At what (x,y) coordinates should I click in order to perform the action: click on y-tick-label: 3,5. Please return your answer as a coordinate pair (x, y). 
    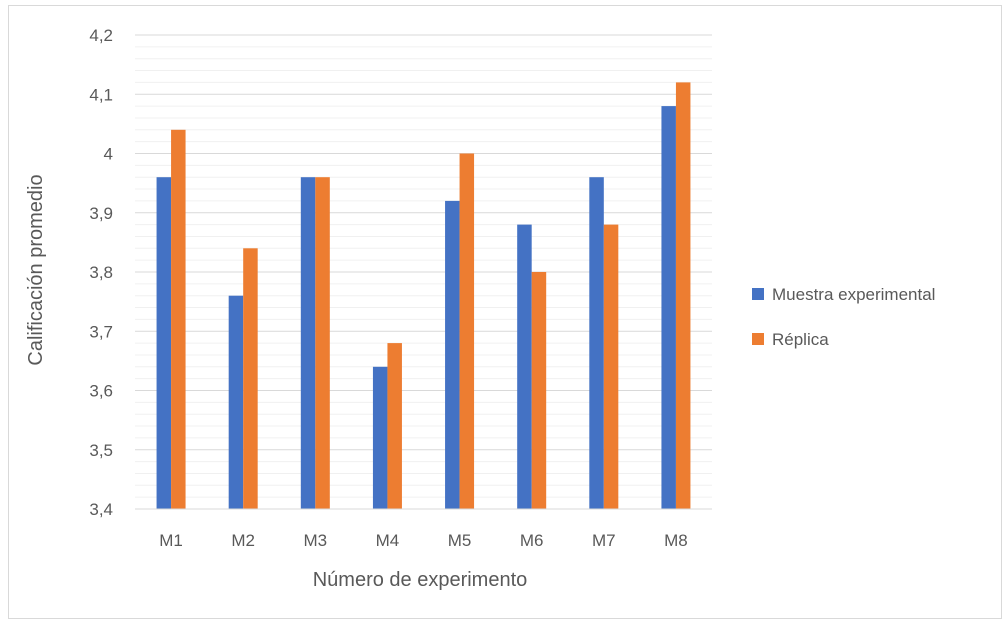
    Looking at the image, I should click on (101, 450).